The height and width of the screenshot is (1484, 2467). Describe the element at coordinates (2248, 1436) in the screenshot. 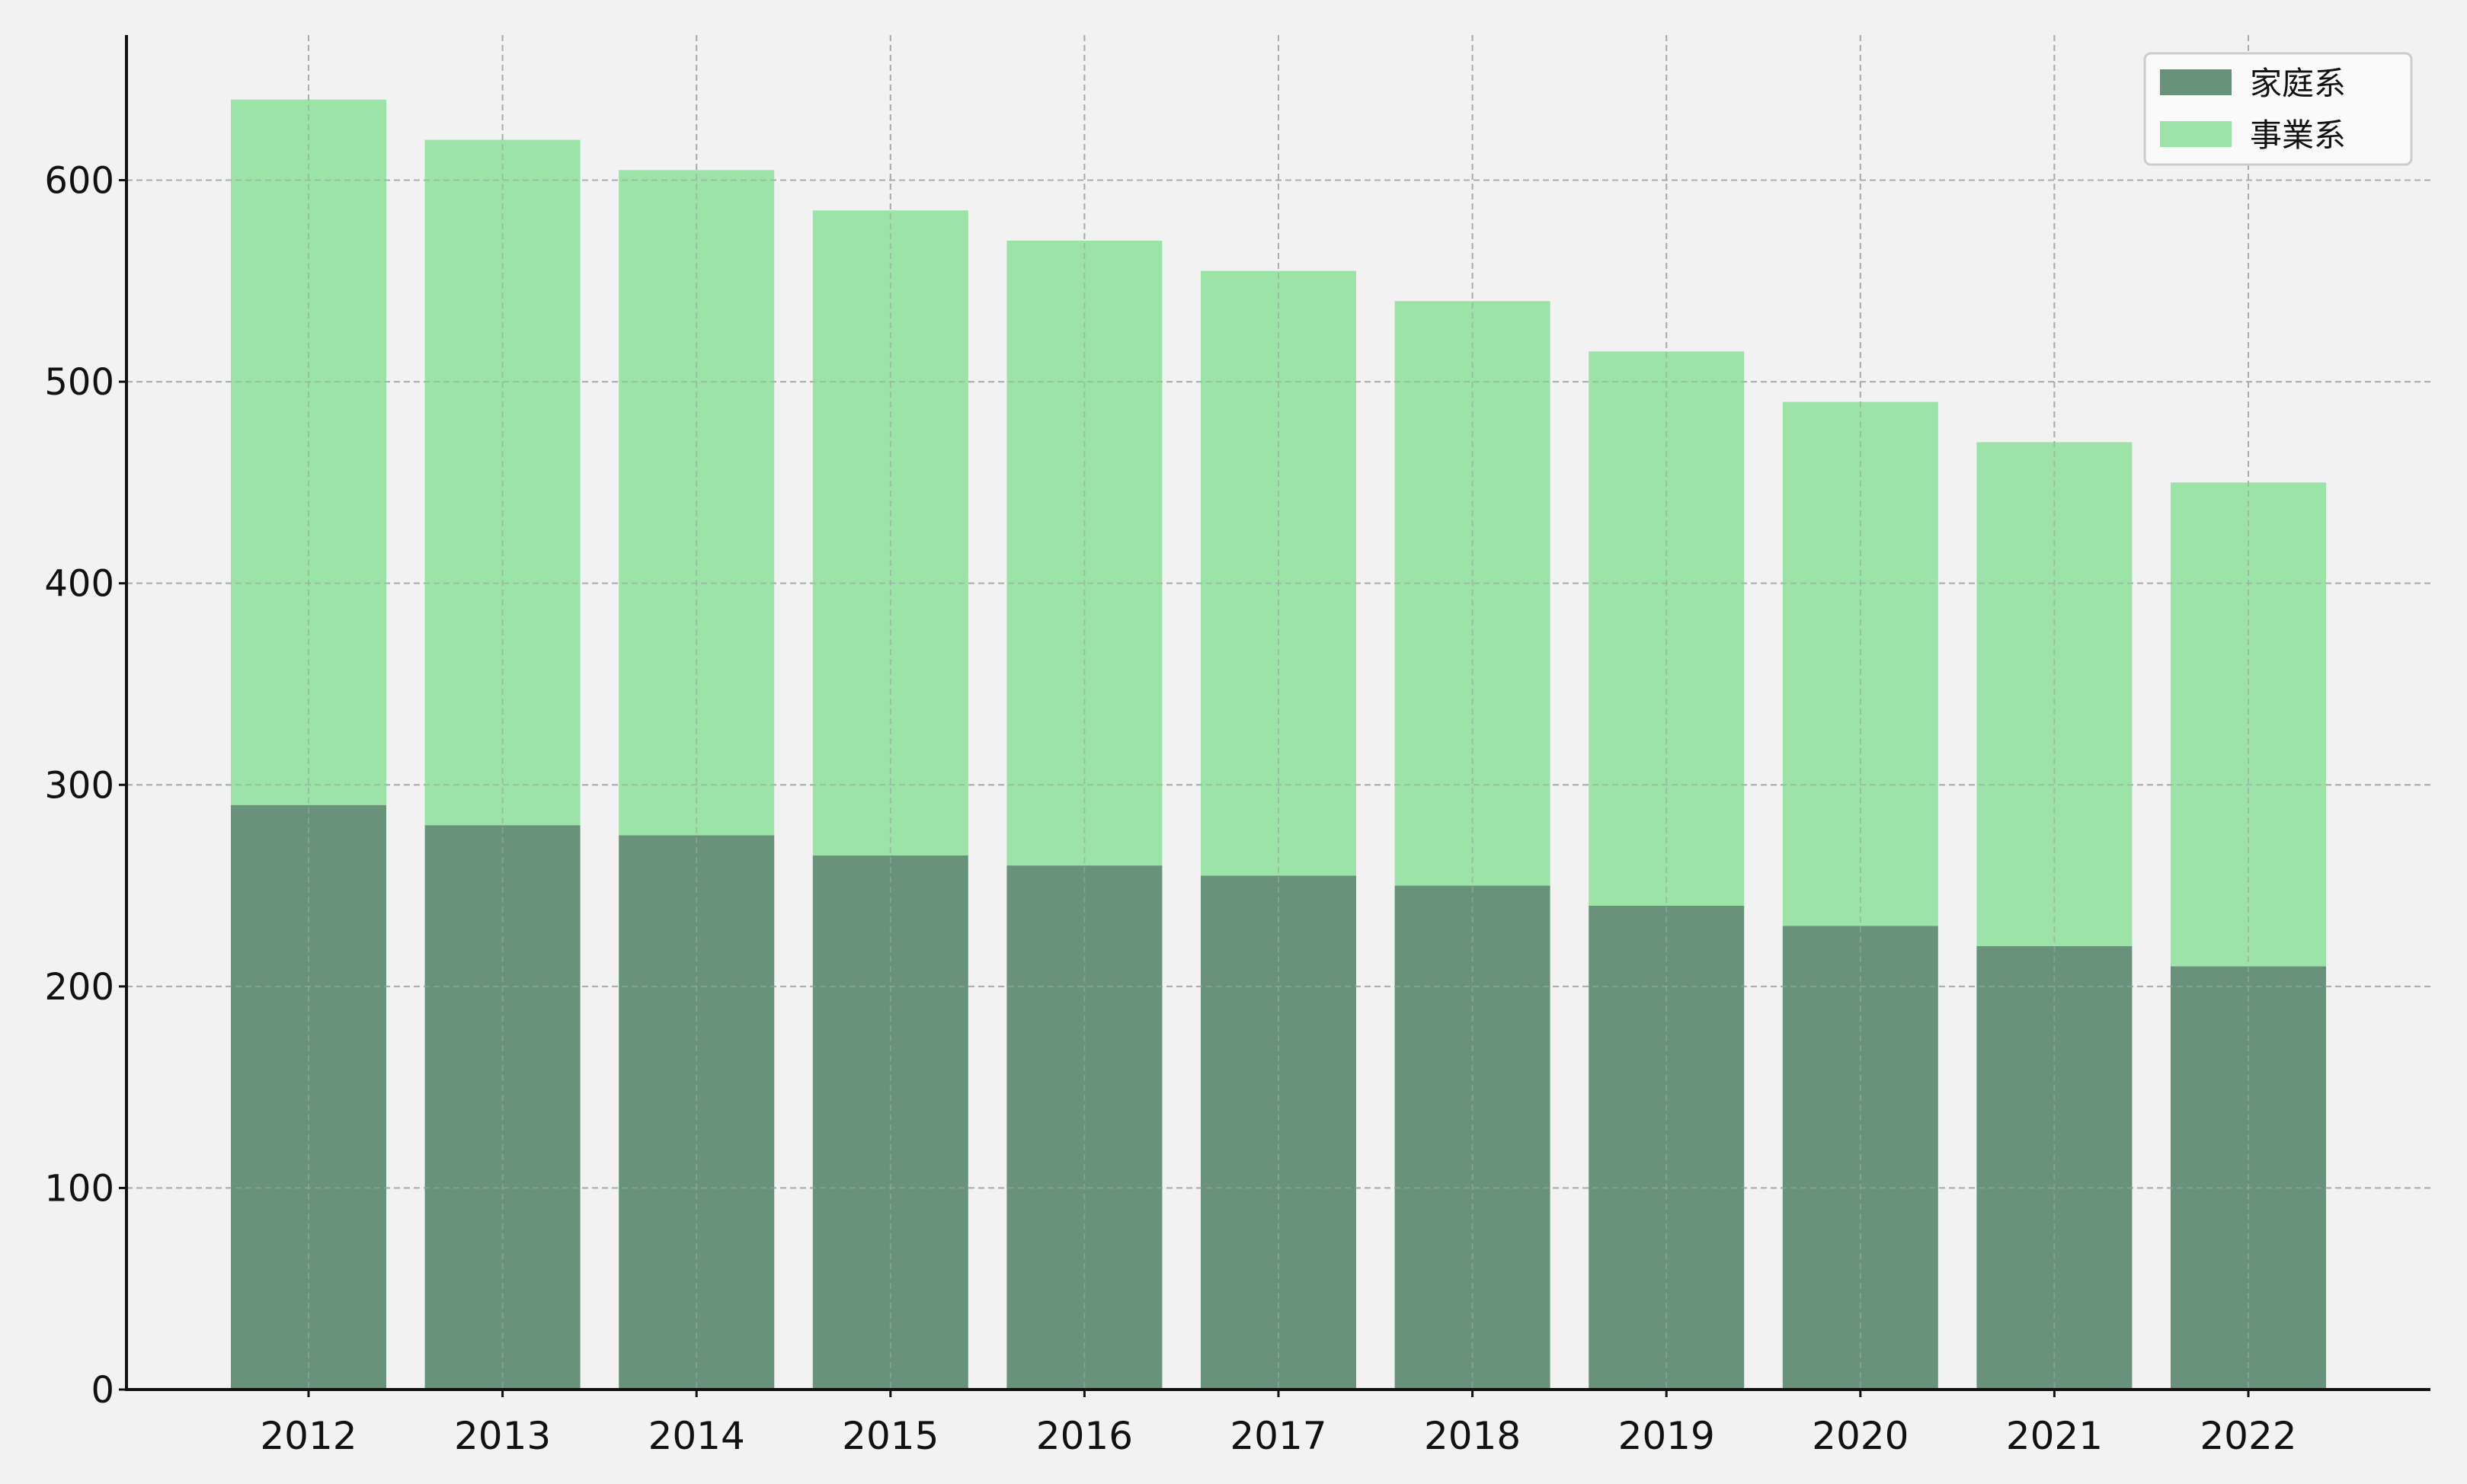

I see `x-tick-label: 2022` at that location.